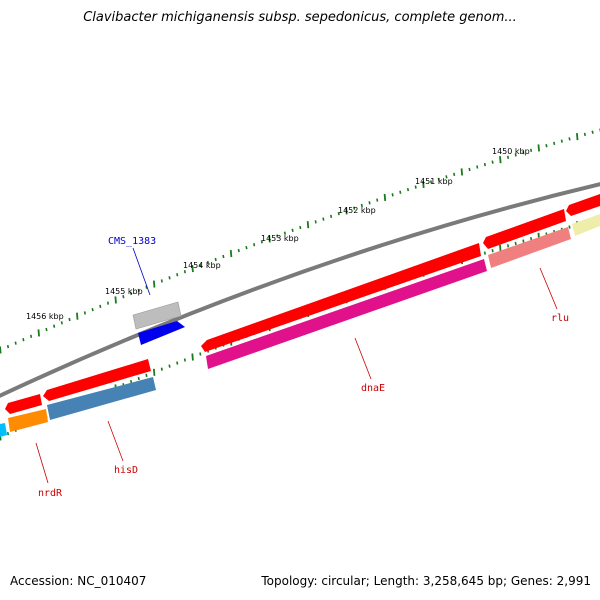  I want to click on gene-label-hisD: hisD, so click(126, 470).